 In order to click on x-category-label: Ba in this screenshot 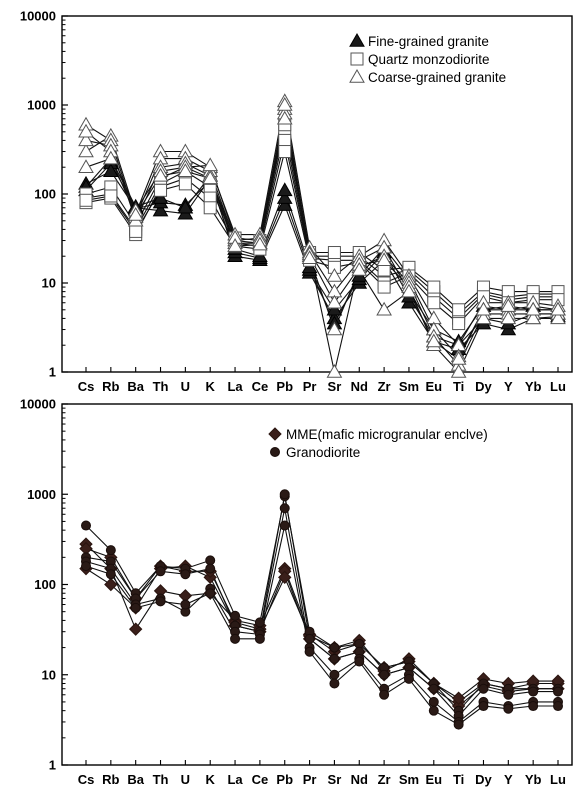, I will do `click(135, 779)`.